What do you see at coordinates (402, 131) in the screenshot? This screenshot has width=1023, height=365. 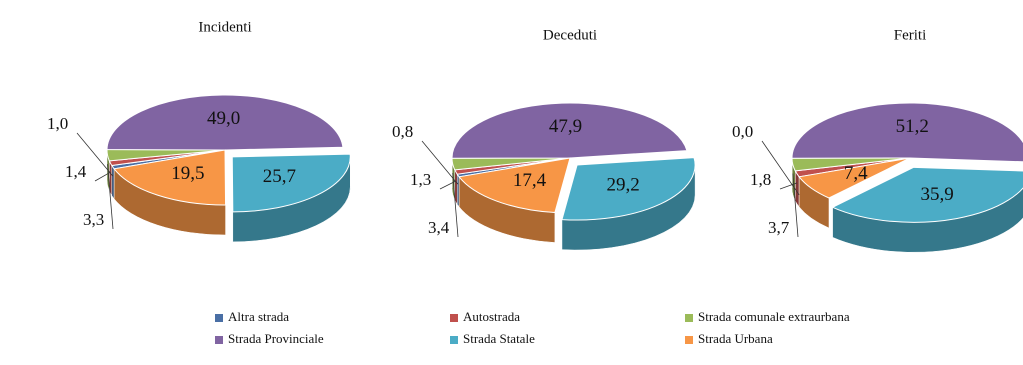 I see `data-label: 0,8` at bounding box center [402, 131].